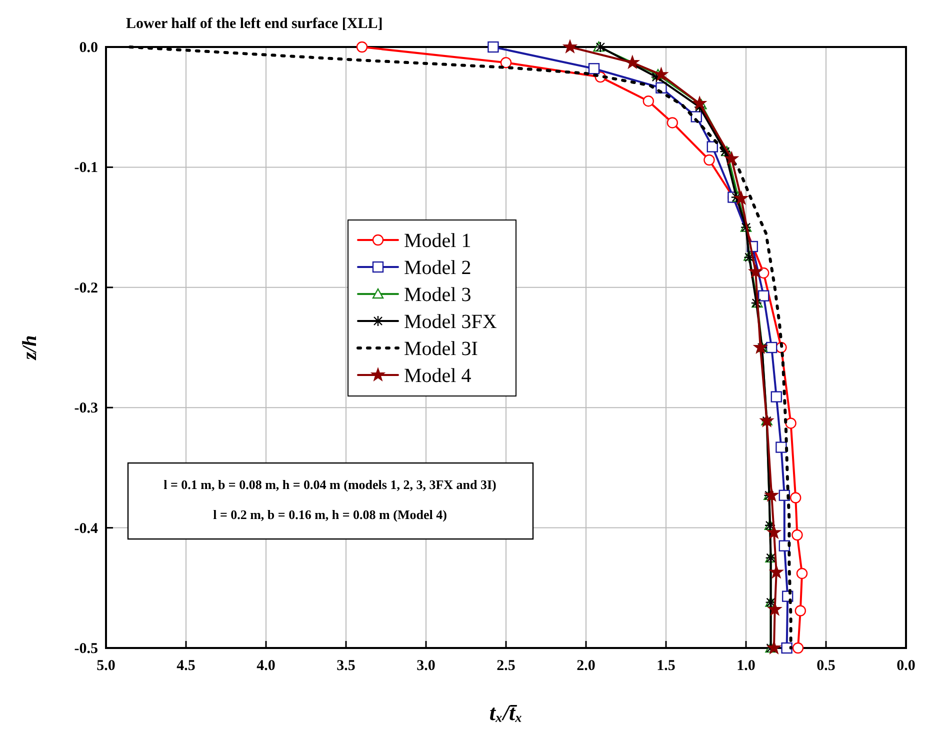  Describe the element at coordinates (438, 241) in the screenshot. I see `legend-label: Model 1` at that location.